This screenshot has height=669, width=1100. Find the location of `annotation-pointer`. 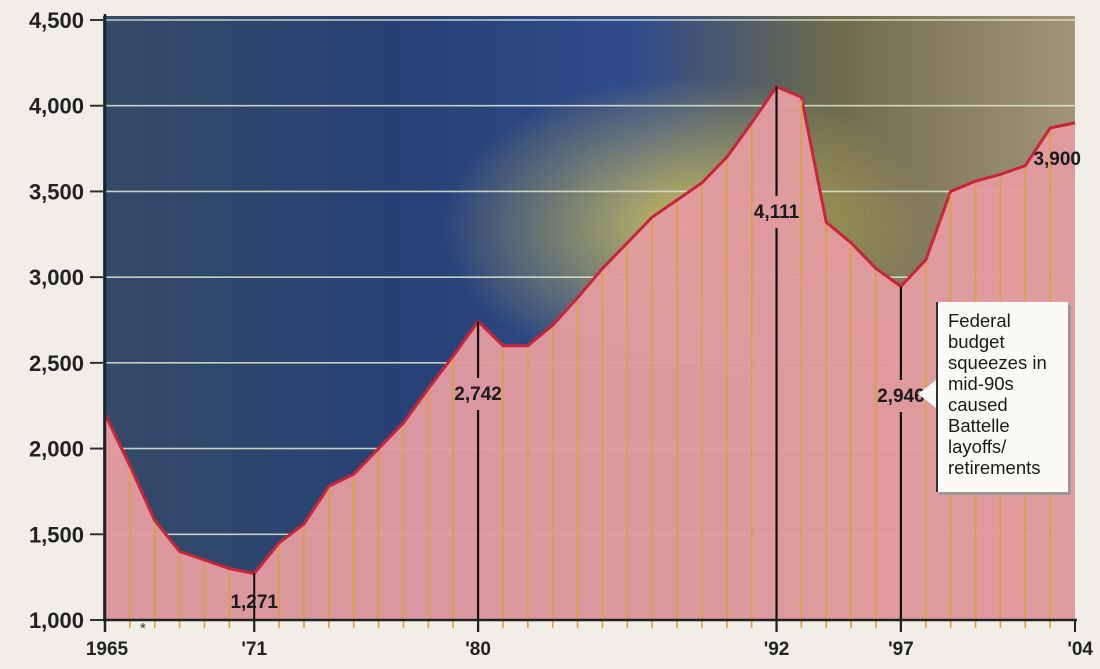

annotation-pointer is located at coordinates (927, 394).